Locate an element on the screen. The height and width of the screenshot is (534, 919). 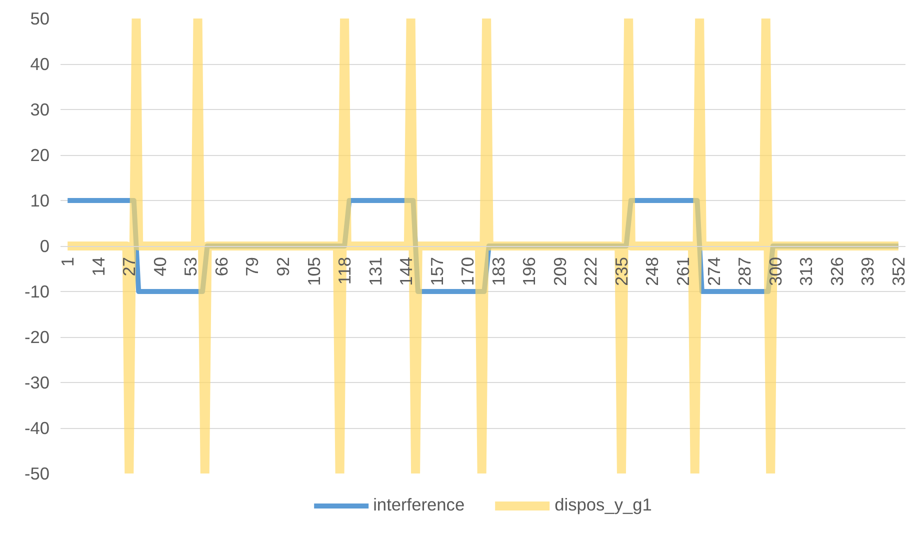
y-tick-label: -10 is located at coordinates (37, 292).